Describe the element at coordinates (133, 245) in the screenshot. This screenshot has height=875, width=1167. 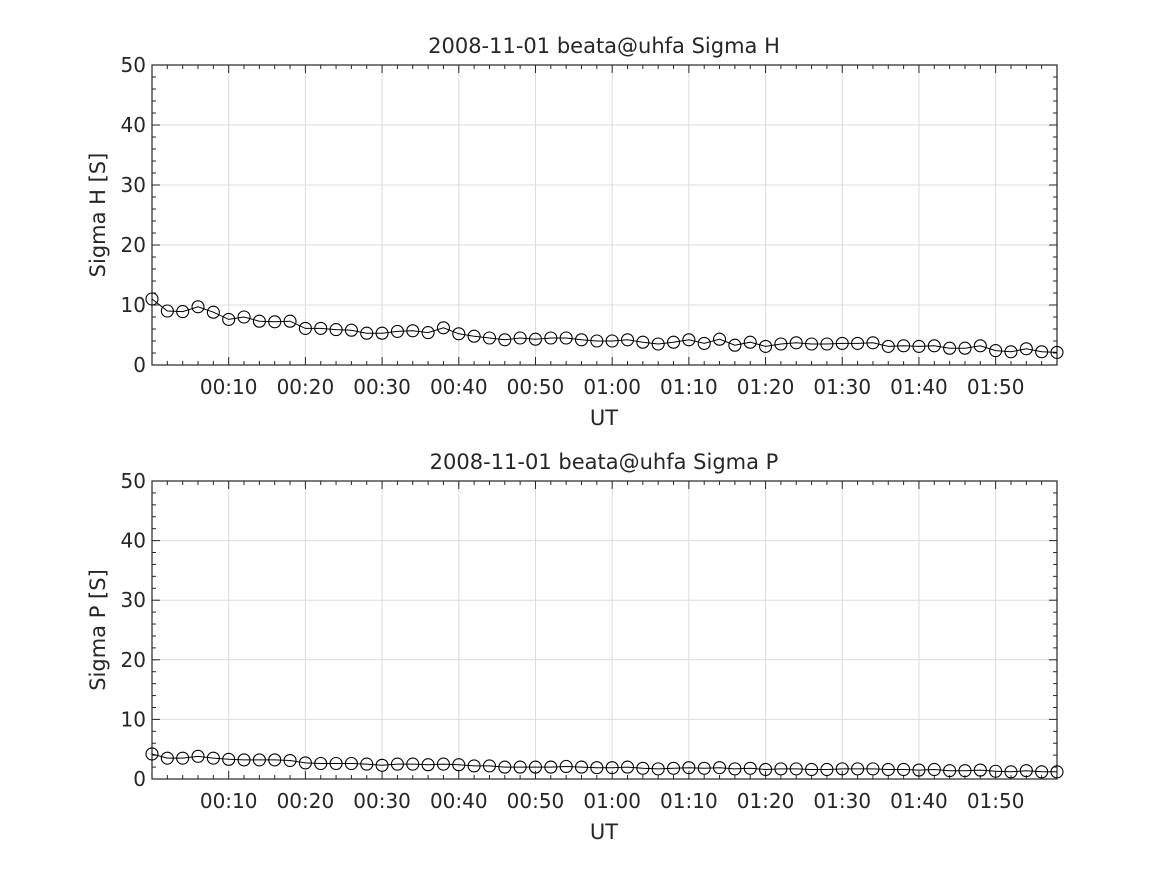
I see `sigma-h-y-tick-label: 20` at that location.